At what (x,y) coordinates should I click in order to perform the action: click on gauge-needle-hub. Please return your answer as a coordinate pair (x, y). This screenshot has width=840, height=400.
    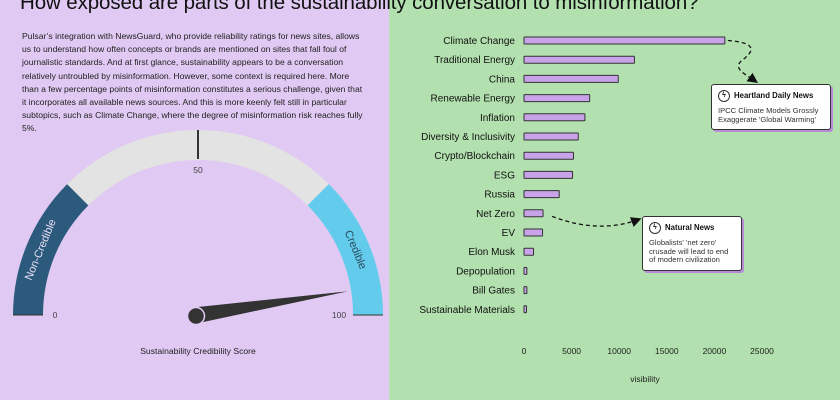
    Looking at the image, I should click on (196, 316).